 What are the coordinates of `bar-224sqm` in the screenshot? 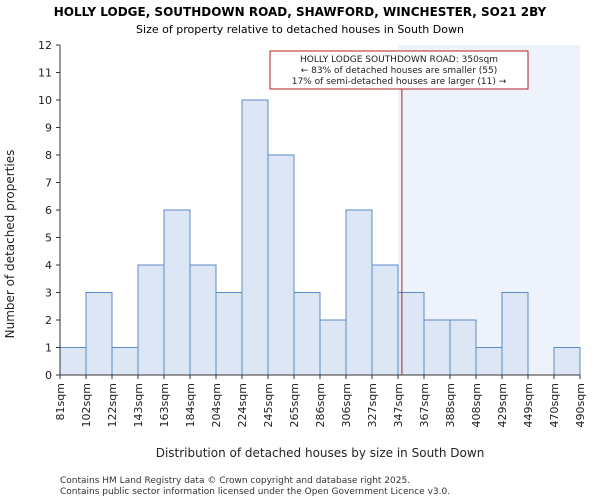 It's located at (255, 237).